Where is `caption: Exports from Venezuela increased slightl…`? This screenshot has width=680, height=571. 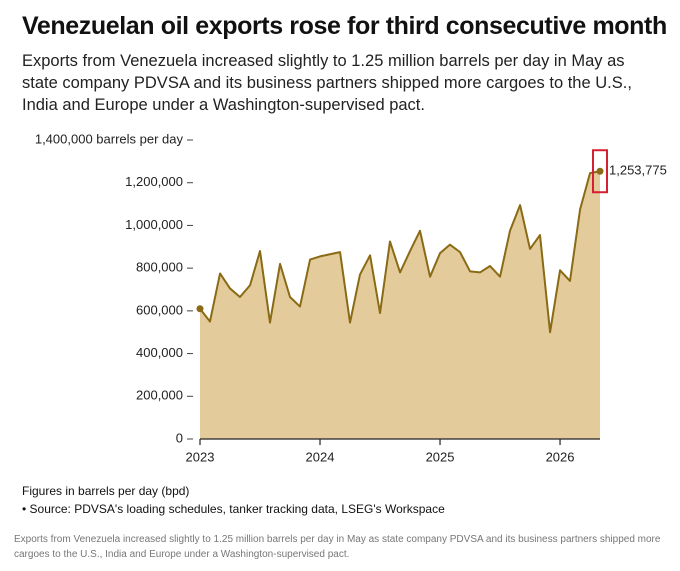
caption: Exports from Venezuela increased slightl… is located at coordinates (337, 547).